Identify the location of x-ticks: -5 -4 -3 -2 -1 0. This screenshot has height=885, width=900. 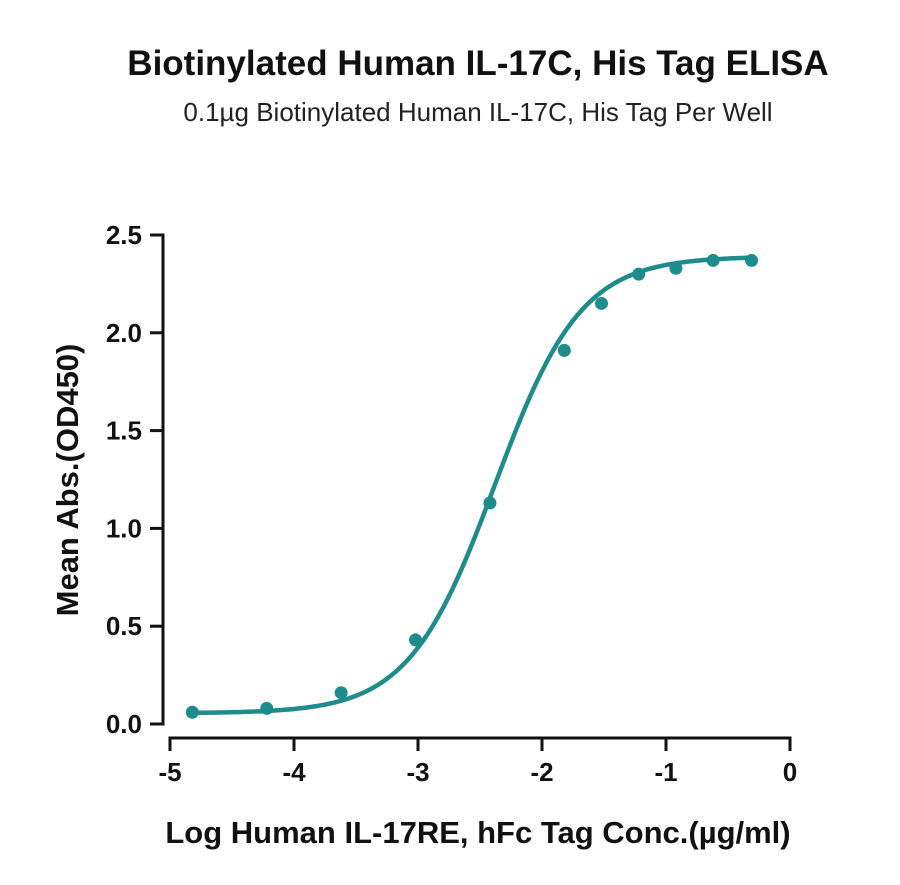
(477, 762).